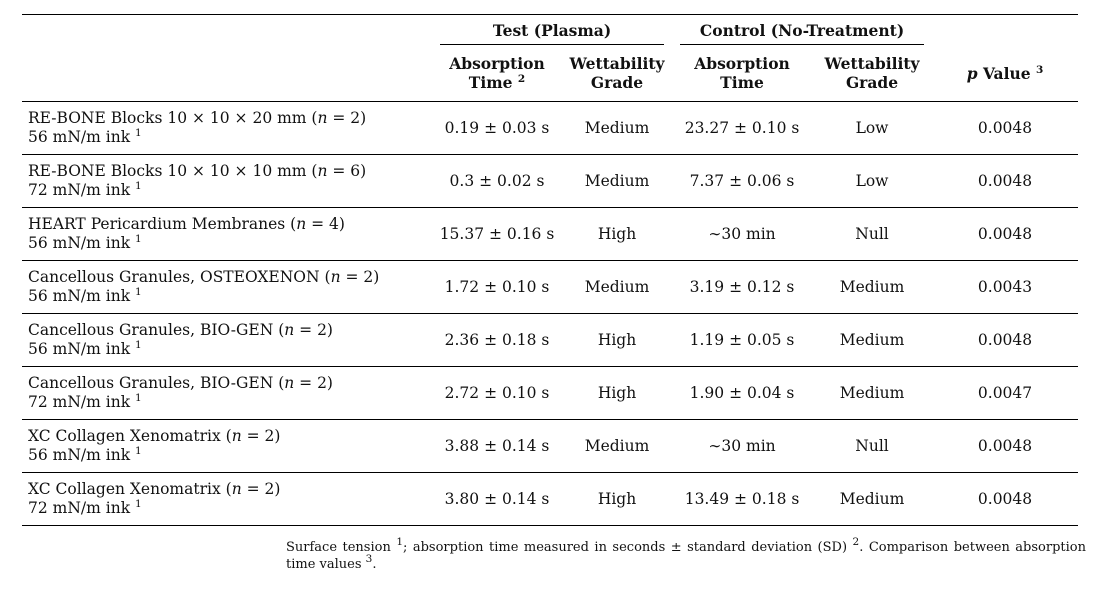  I want to click on sample-name: Cancellous Granules, OSTEOXENON (, so click(179, 277).